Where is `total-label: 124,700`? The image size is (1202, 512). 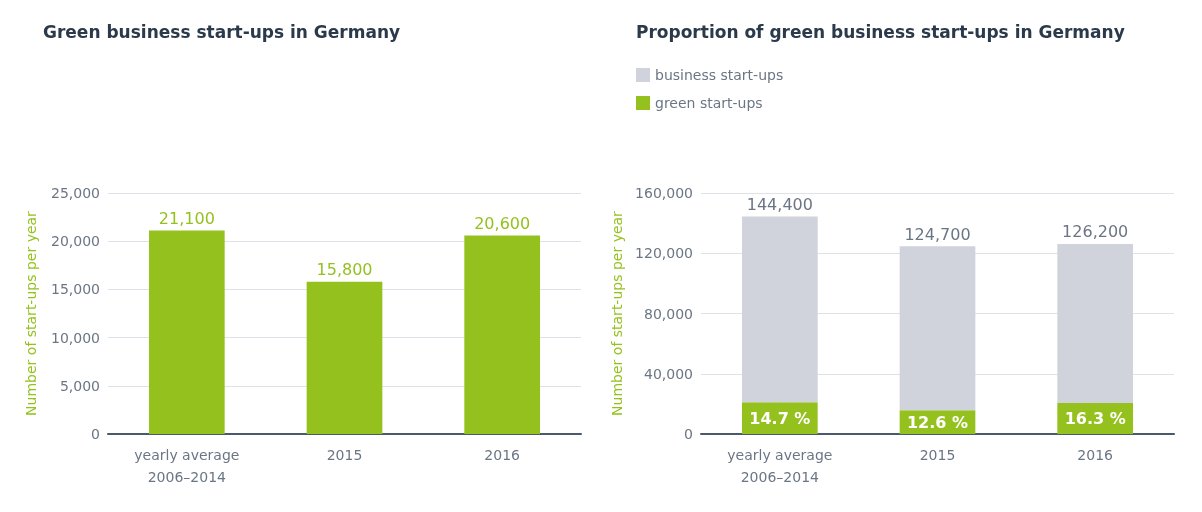
total-label: 124,700 is located at coordinates (937, 234).